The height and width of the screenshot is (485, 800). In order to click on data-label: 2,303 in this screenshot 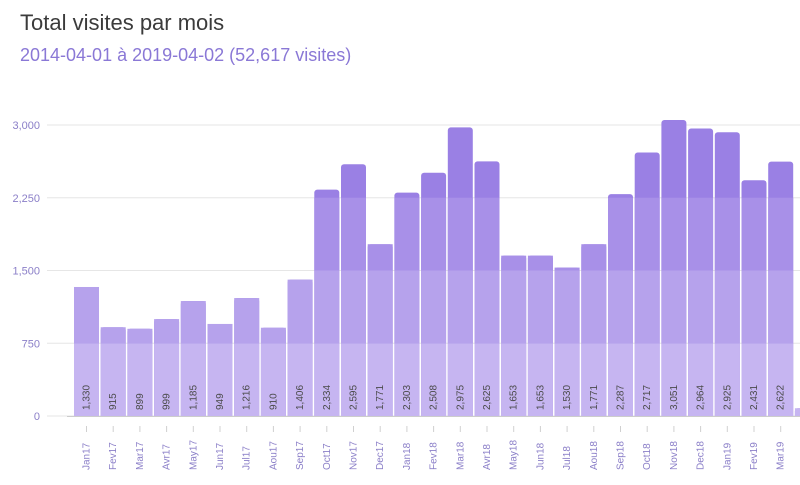, I will do `click(407, 397)`.